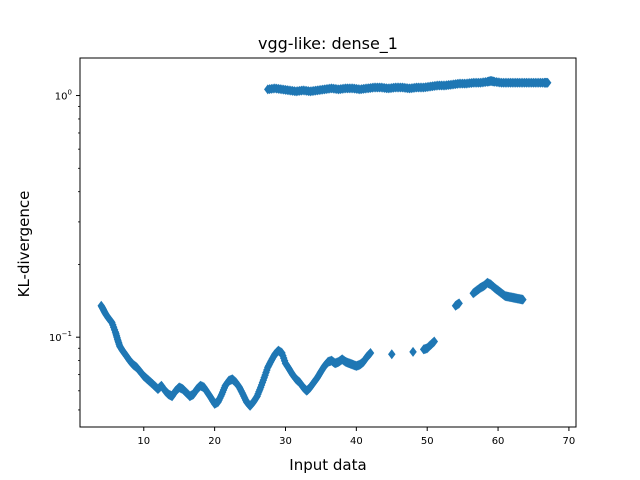 Image resolution: width=640 pixels, height=480 pixels. What do you see at coordinates (327, 465) in the screenshot?
I see `x-axis-label: Input data` at bounding box center [327, 465].